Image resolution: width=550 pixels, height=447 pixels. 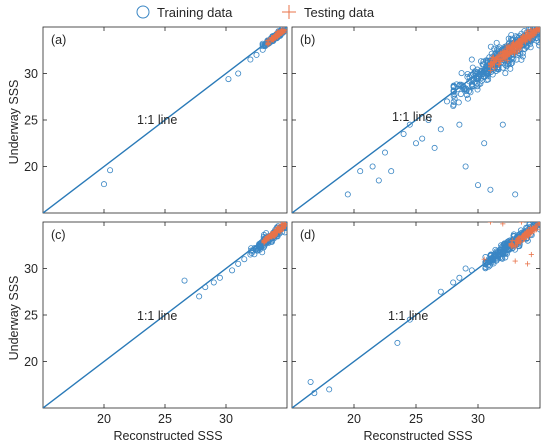 I want to click on legend-training-marker, so click(x=143, y=12).